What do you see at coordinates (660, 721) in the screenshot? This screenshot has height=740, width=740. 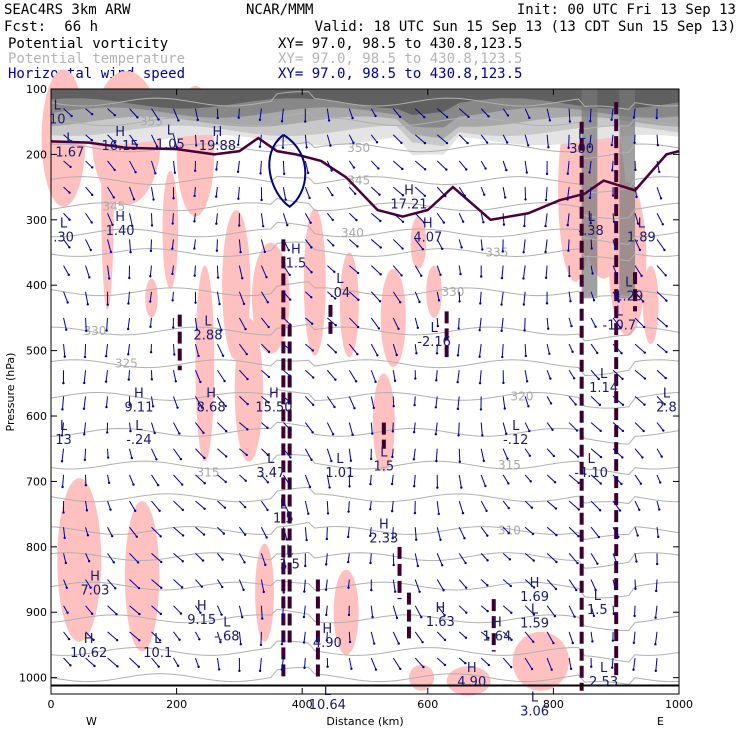 I see `x-end-label-east: E` at bounding box center [660, 721].